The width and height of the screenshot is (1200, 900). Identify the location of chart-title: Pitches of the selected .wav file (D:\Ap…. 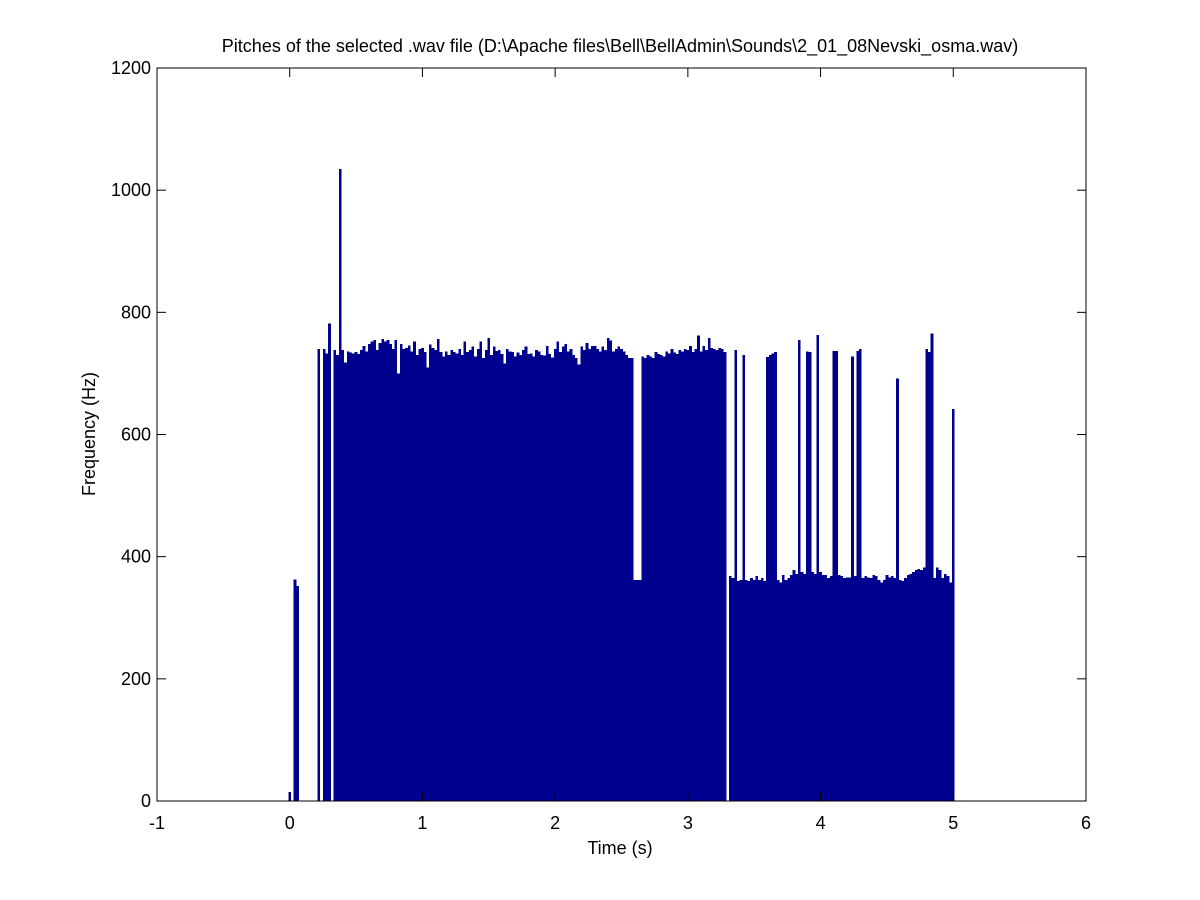
(620, 46).